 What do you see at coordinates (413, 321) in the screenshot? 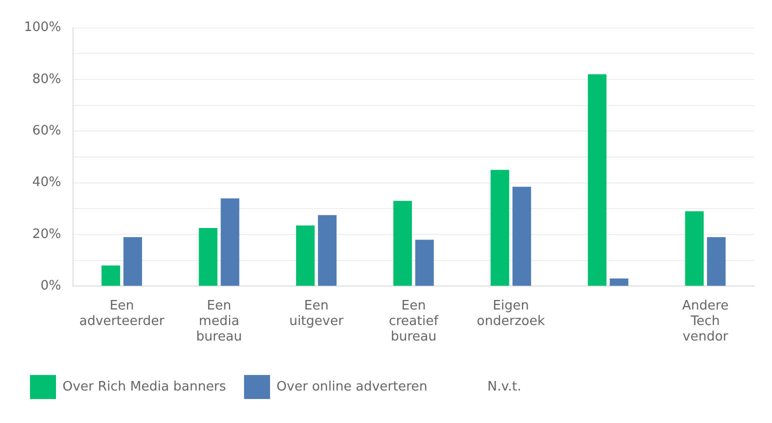
I see `x-tick-label: Een creatief bureau` at bounding box center [413, 321].